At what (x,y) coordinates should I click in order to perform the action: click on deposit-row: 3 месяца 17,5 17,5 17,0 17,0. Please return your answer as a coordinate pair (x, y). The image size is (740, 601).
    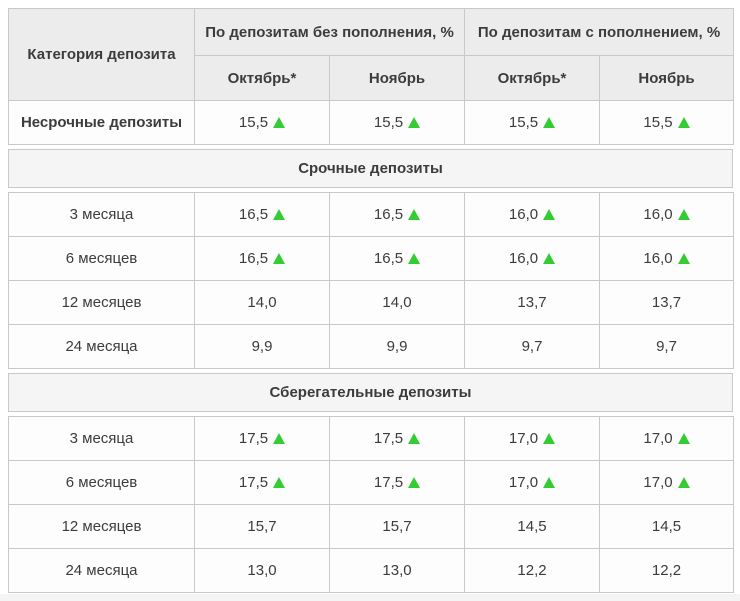
    Looking at the image, I should click on (371, 438).